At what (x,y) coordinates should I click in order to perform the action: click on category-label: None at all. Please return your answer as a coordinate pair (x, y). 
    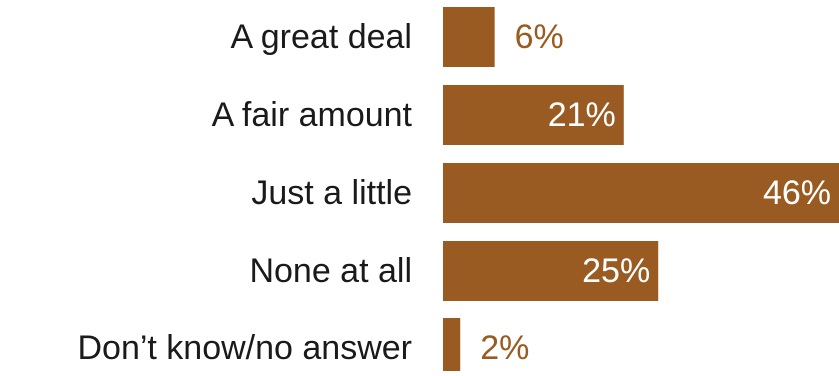
    Looking at the image, I should click on (330, 271).